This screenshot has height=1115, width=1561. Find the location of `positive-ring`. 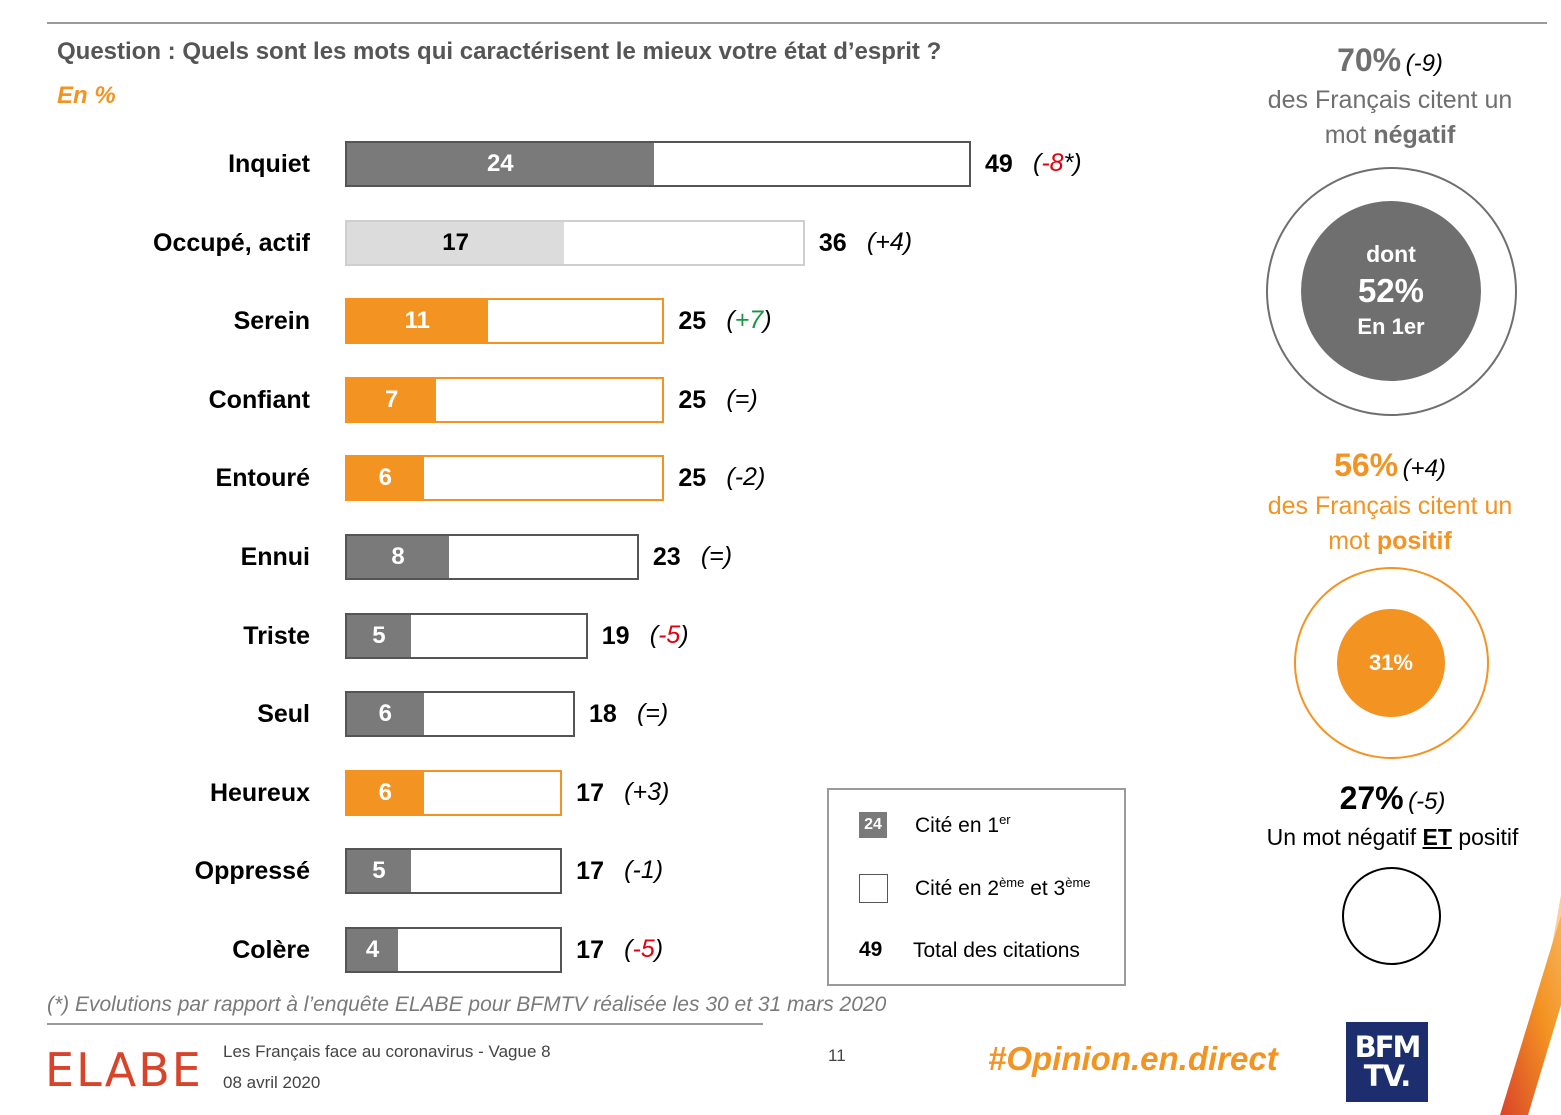

positive-ring is located at coordinates (1391, 663).